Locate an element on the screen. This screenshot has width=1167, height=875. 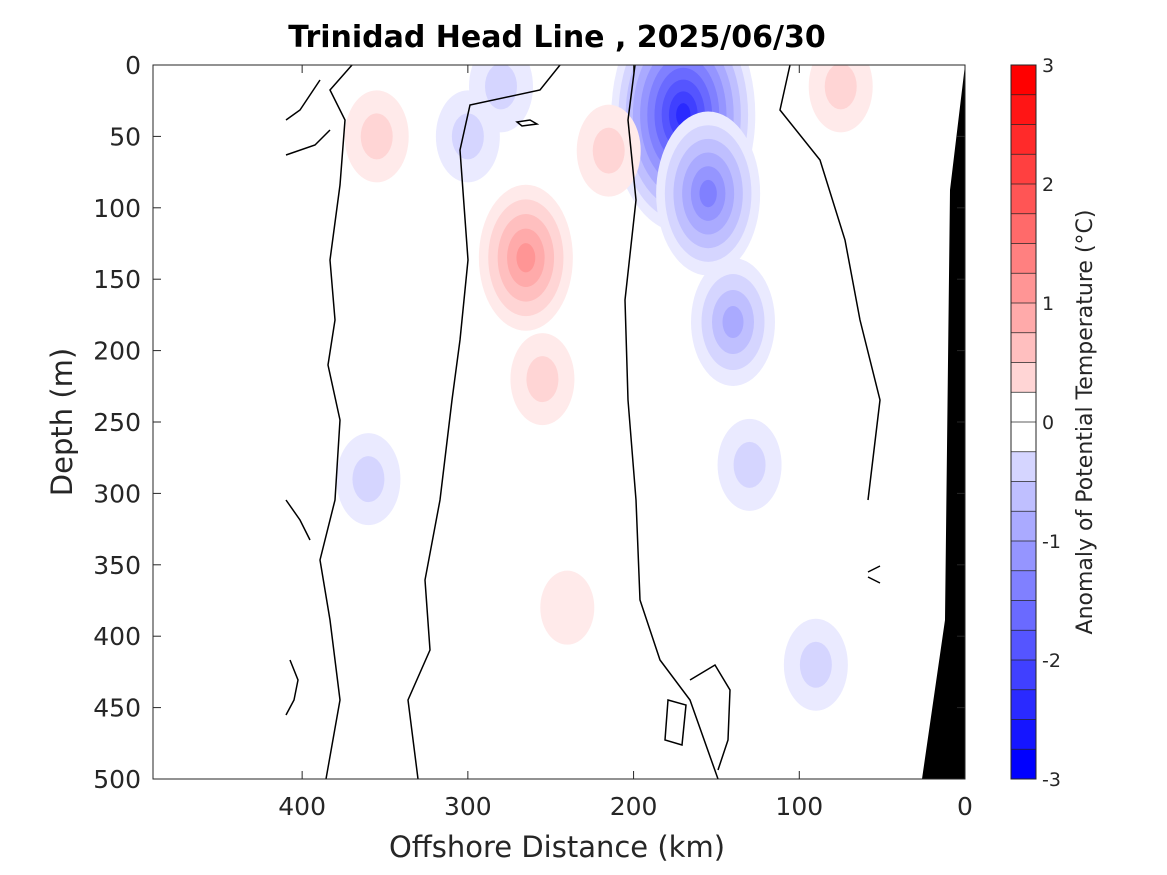
x-axis-label: Offshore Distance (km) is located at coordinates (557, 847).